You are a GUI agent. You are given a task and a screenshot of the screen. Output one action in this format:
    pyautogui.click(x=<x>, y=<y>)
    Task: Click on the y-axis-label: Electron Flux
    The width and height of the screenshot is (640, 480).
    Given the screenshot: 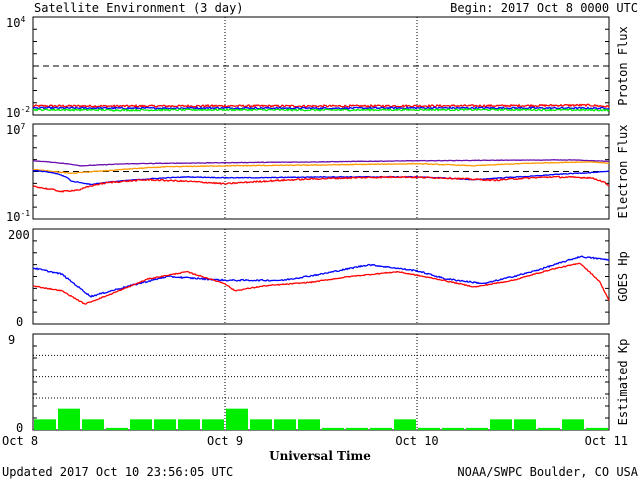 What is the action you would take?
    pyautogui.click(x=623, y=172)
    